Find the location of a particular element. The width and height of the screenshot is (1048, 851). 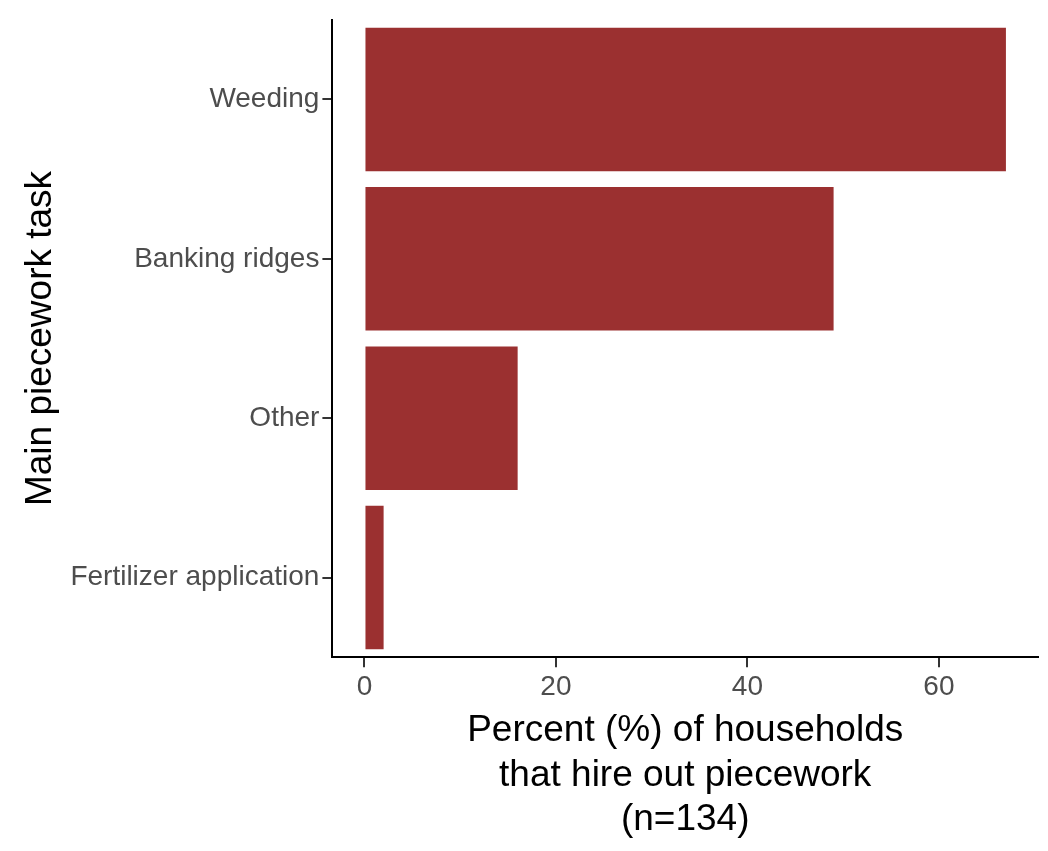

x-axis-title: Percent (%) of households that hire out piecework (n=134) is located at coordinates (685, 773).